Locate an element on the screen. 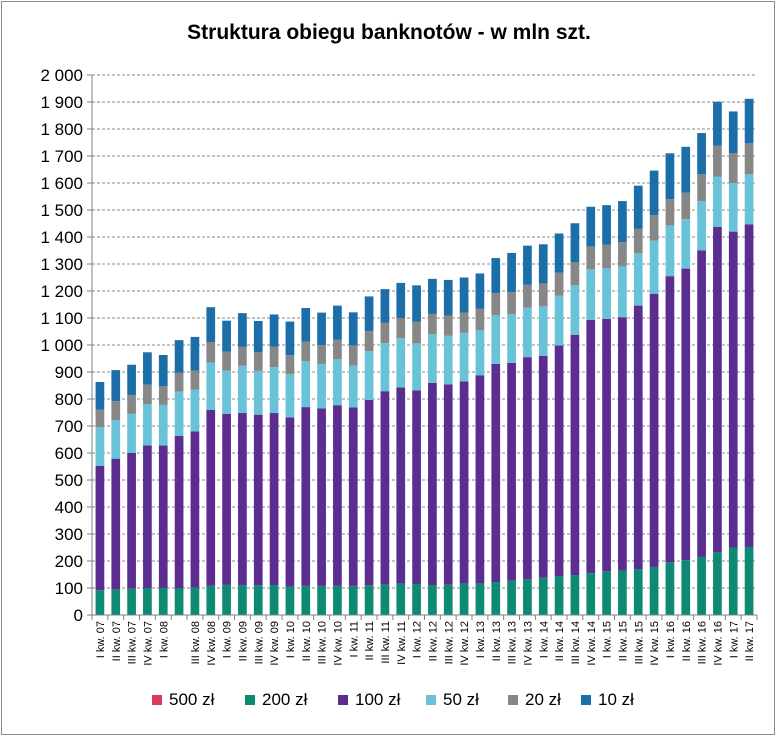 The image size is (776, 736). x-tick-label: II kw. 17 is located at coordinates (750, 641).